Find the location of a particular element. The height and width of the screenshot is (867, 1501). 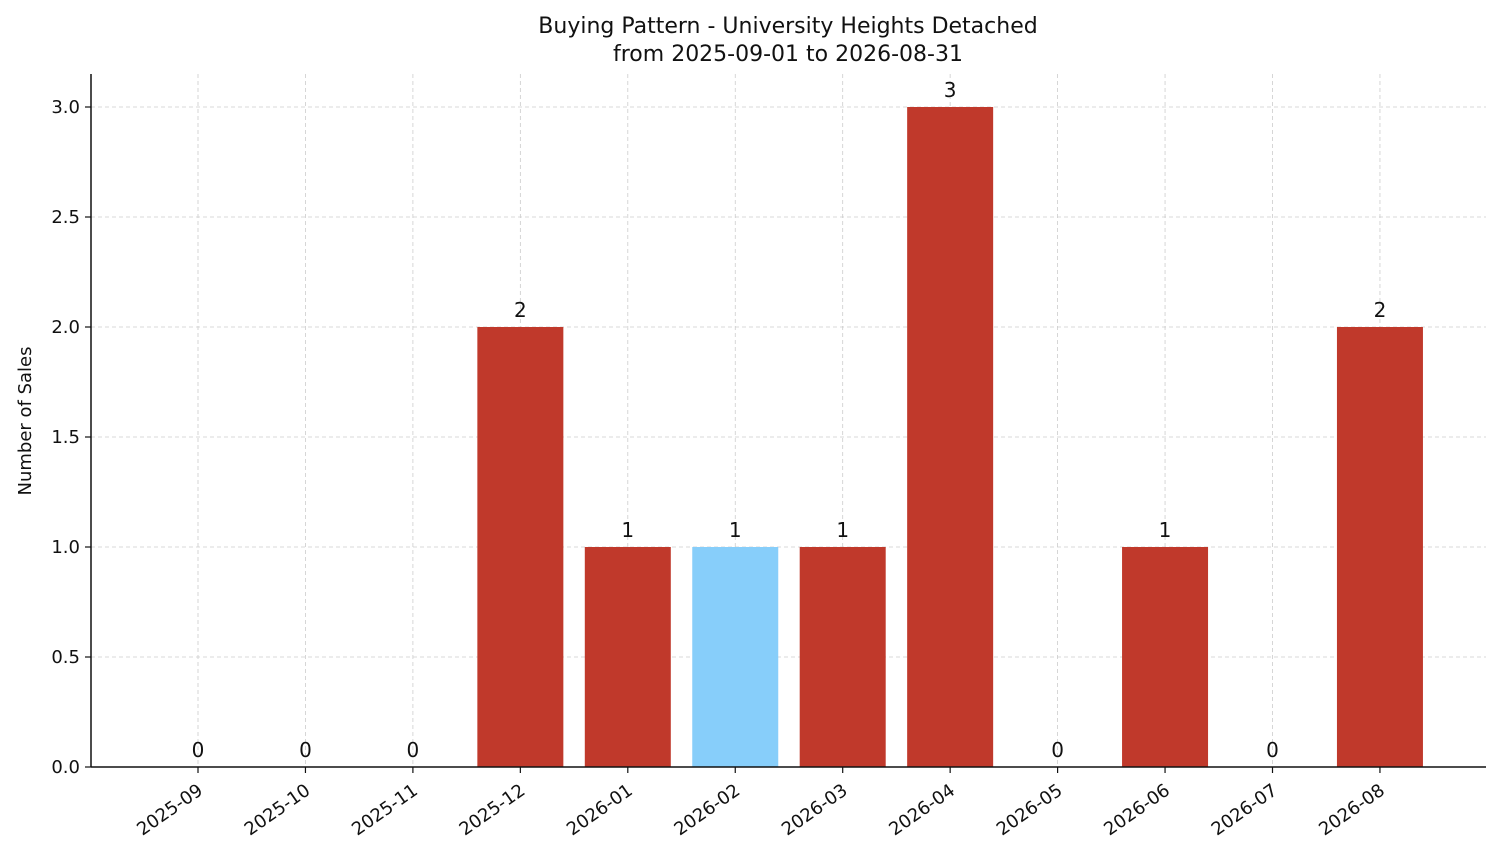

y-tick-label: 2.5 is located at coordinates (65, 217).